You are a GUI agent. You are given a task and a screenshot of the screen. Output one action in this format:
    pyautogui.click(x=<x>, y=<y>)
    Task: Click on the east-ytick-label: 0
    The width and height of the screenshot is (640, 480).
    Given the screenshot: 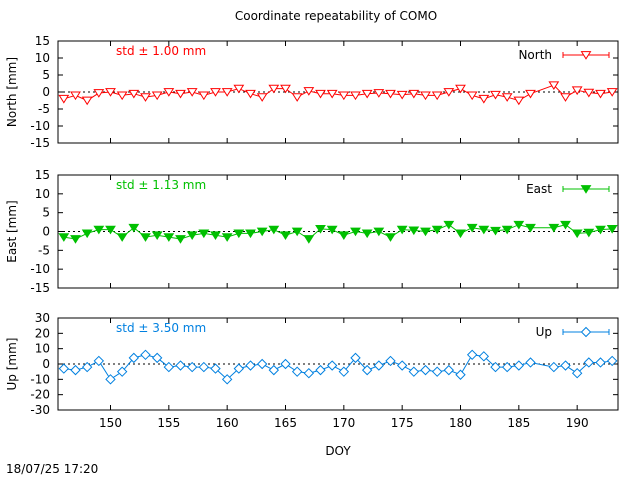 What is the action you would take?
    pyautogui.click(x=46, y=232)
    